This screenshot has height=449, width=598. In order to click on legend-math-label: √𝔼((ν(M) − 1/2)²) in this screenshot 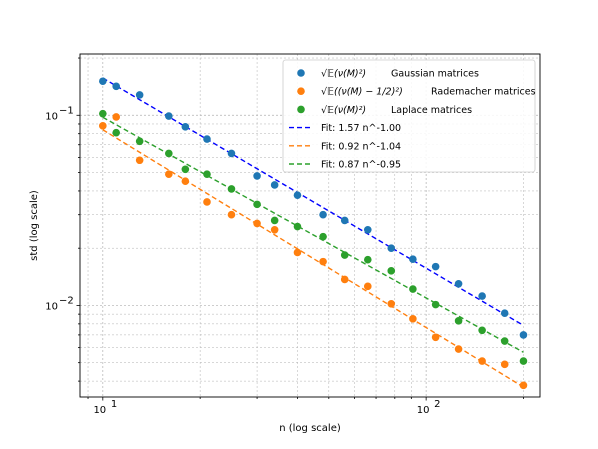, I will do `click(362, 92)`.